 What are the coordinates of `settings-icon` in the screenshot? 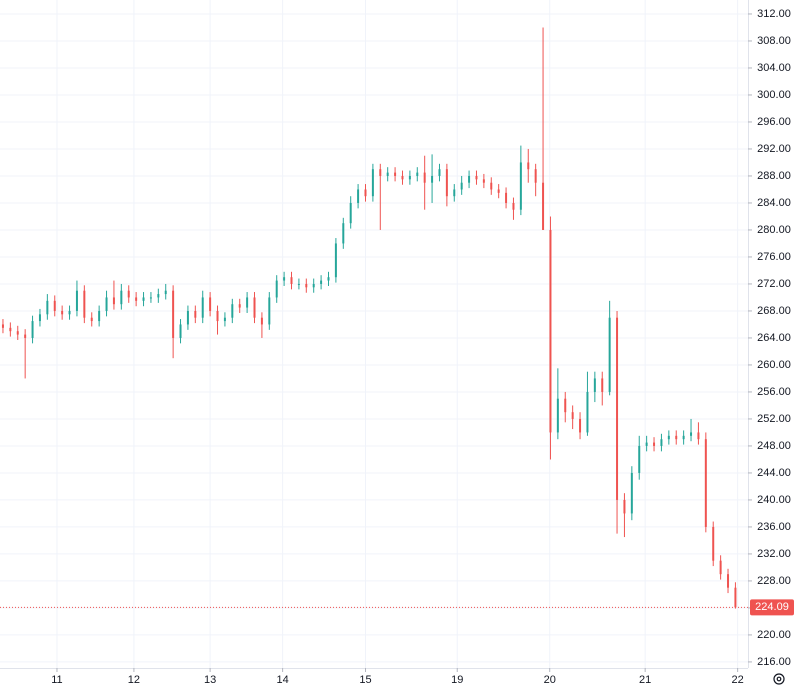 It's located at (779, 679).